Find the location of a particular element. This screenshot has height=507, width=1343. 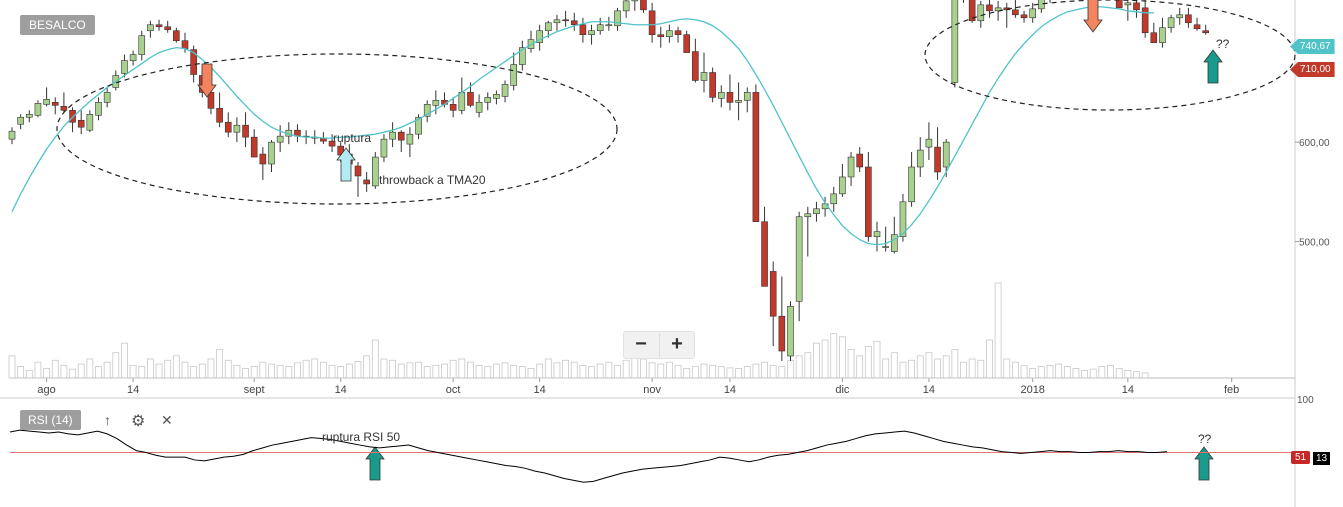

arrow-up-icon is located at coordinates (375, 463).